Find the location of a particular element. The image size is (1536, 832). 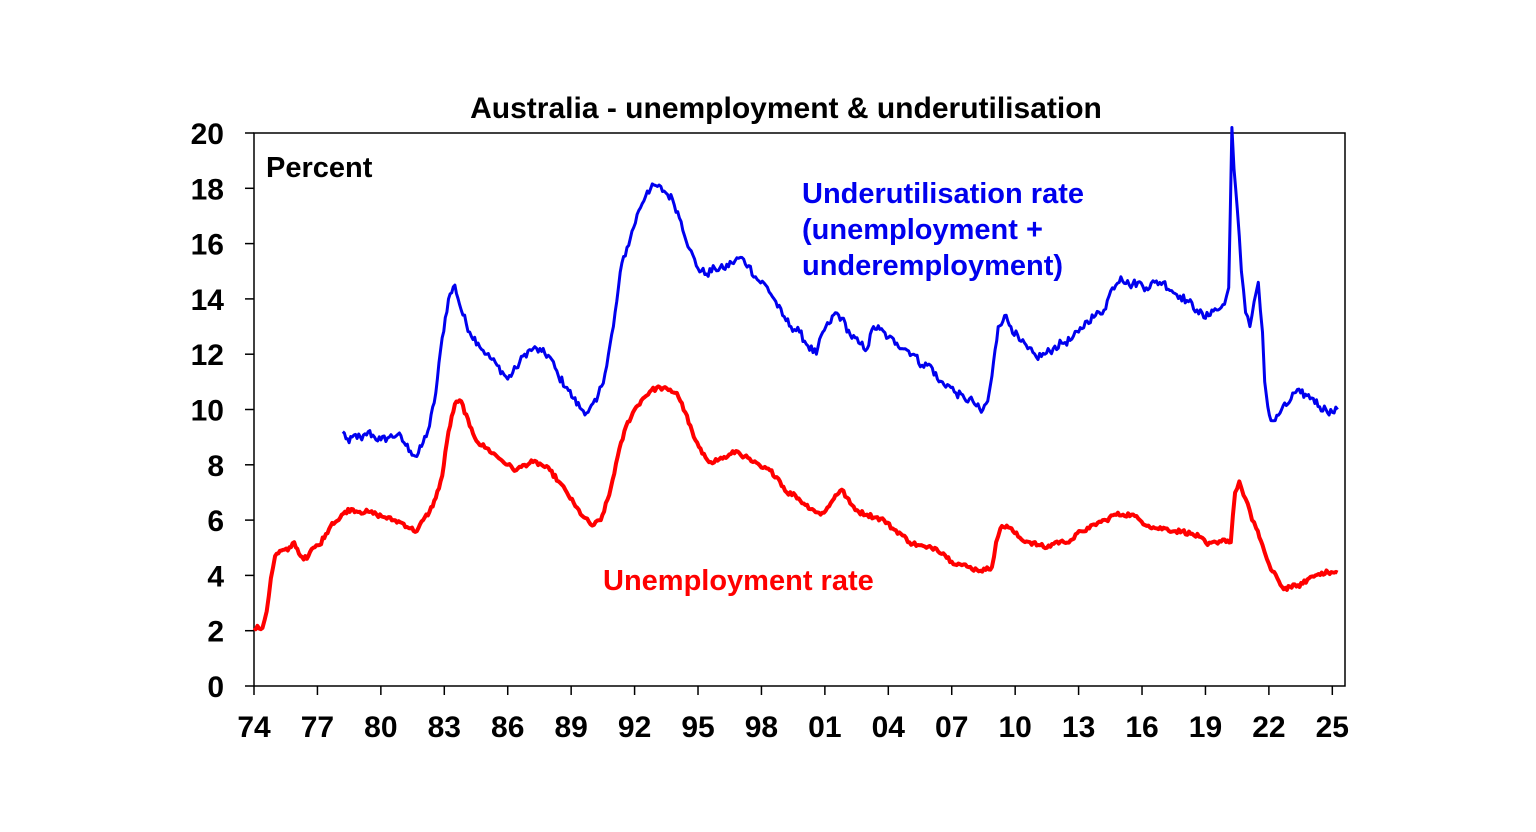

y-tick-label: 6 is located at coordinates (215, 521).